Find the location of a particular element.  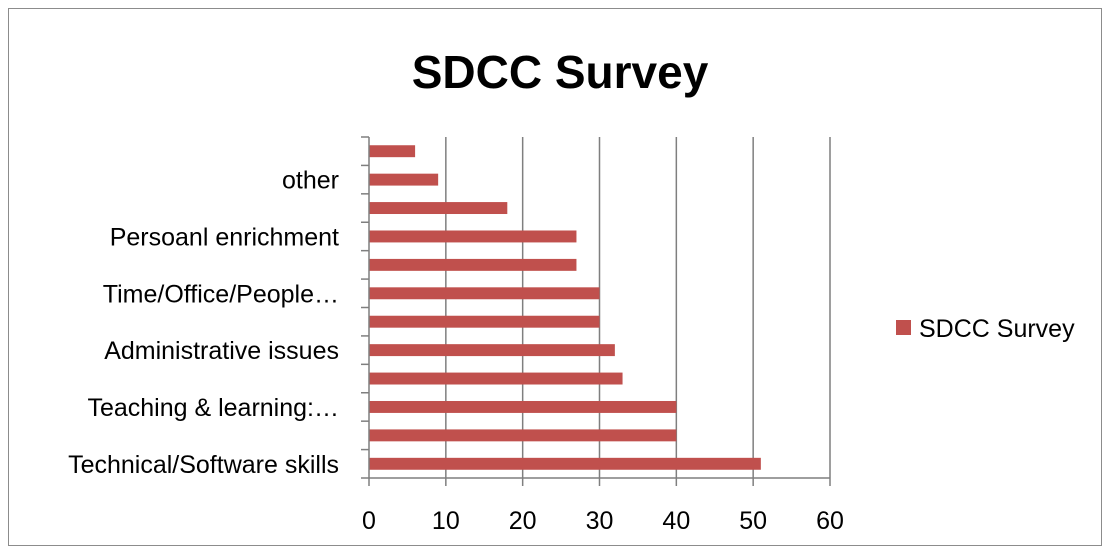

category-label: Technical/Software skills is located at coordinates (203, 465).